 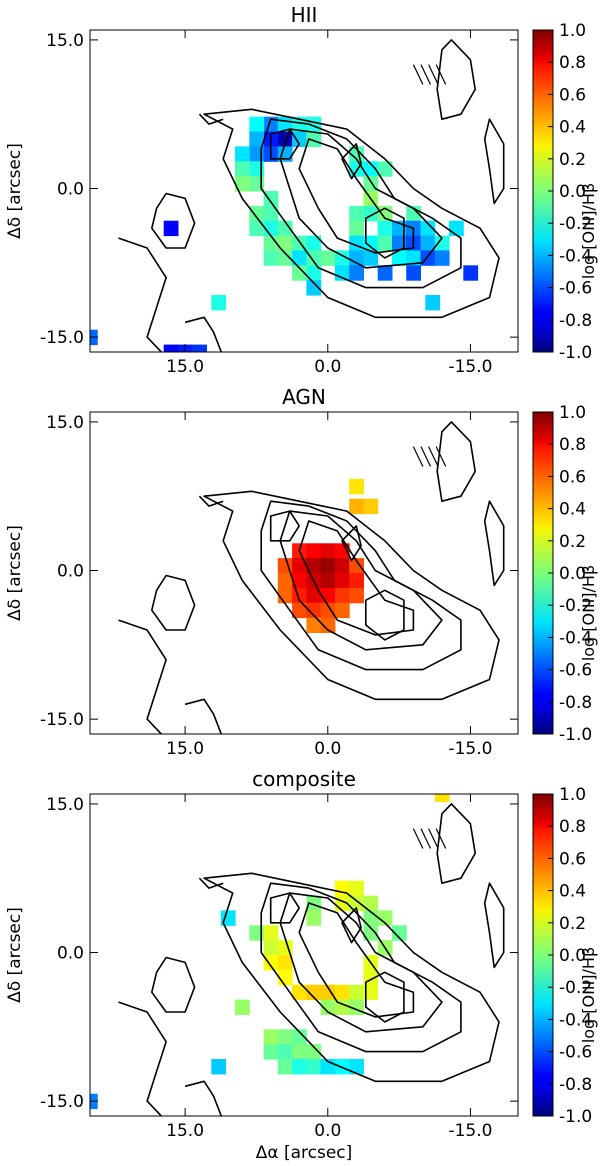 What do you see at coordinates (304, 1153) in the screenshot?
I see `x-axis-label: Δα [arcsec]` at bounding box center [304, 1153].